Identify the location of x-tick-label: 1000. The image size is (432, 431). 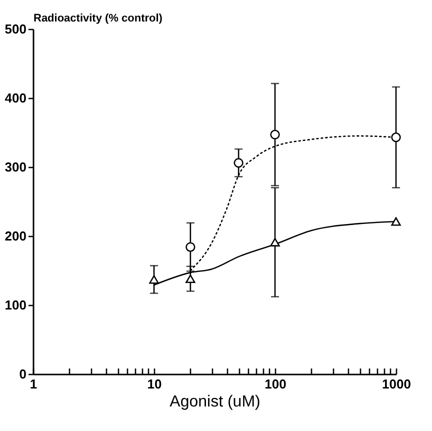
(396, 384).